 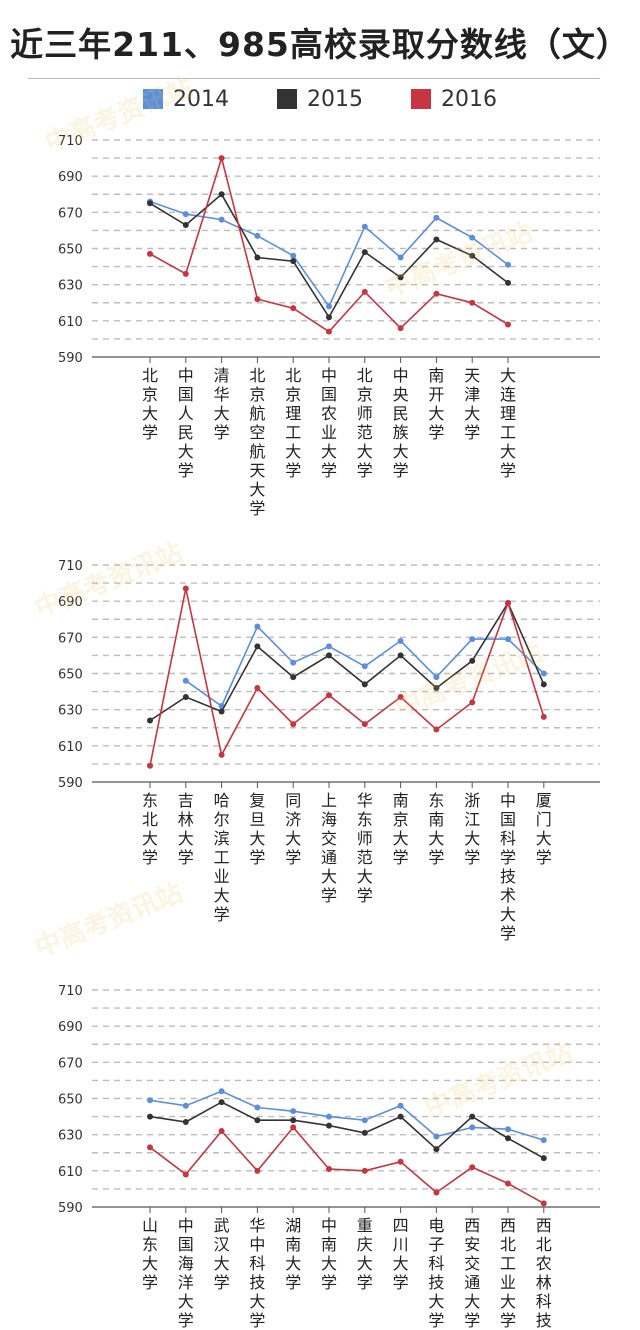 What do you see at coordinates (293, 829) in the screenshot?
I see `x-category-label: 同济大学` at bounding box center [293, 829].